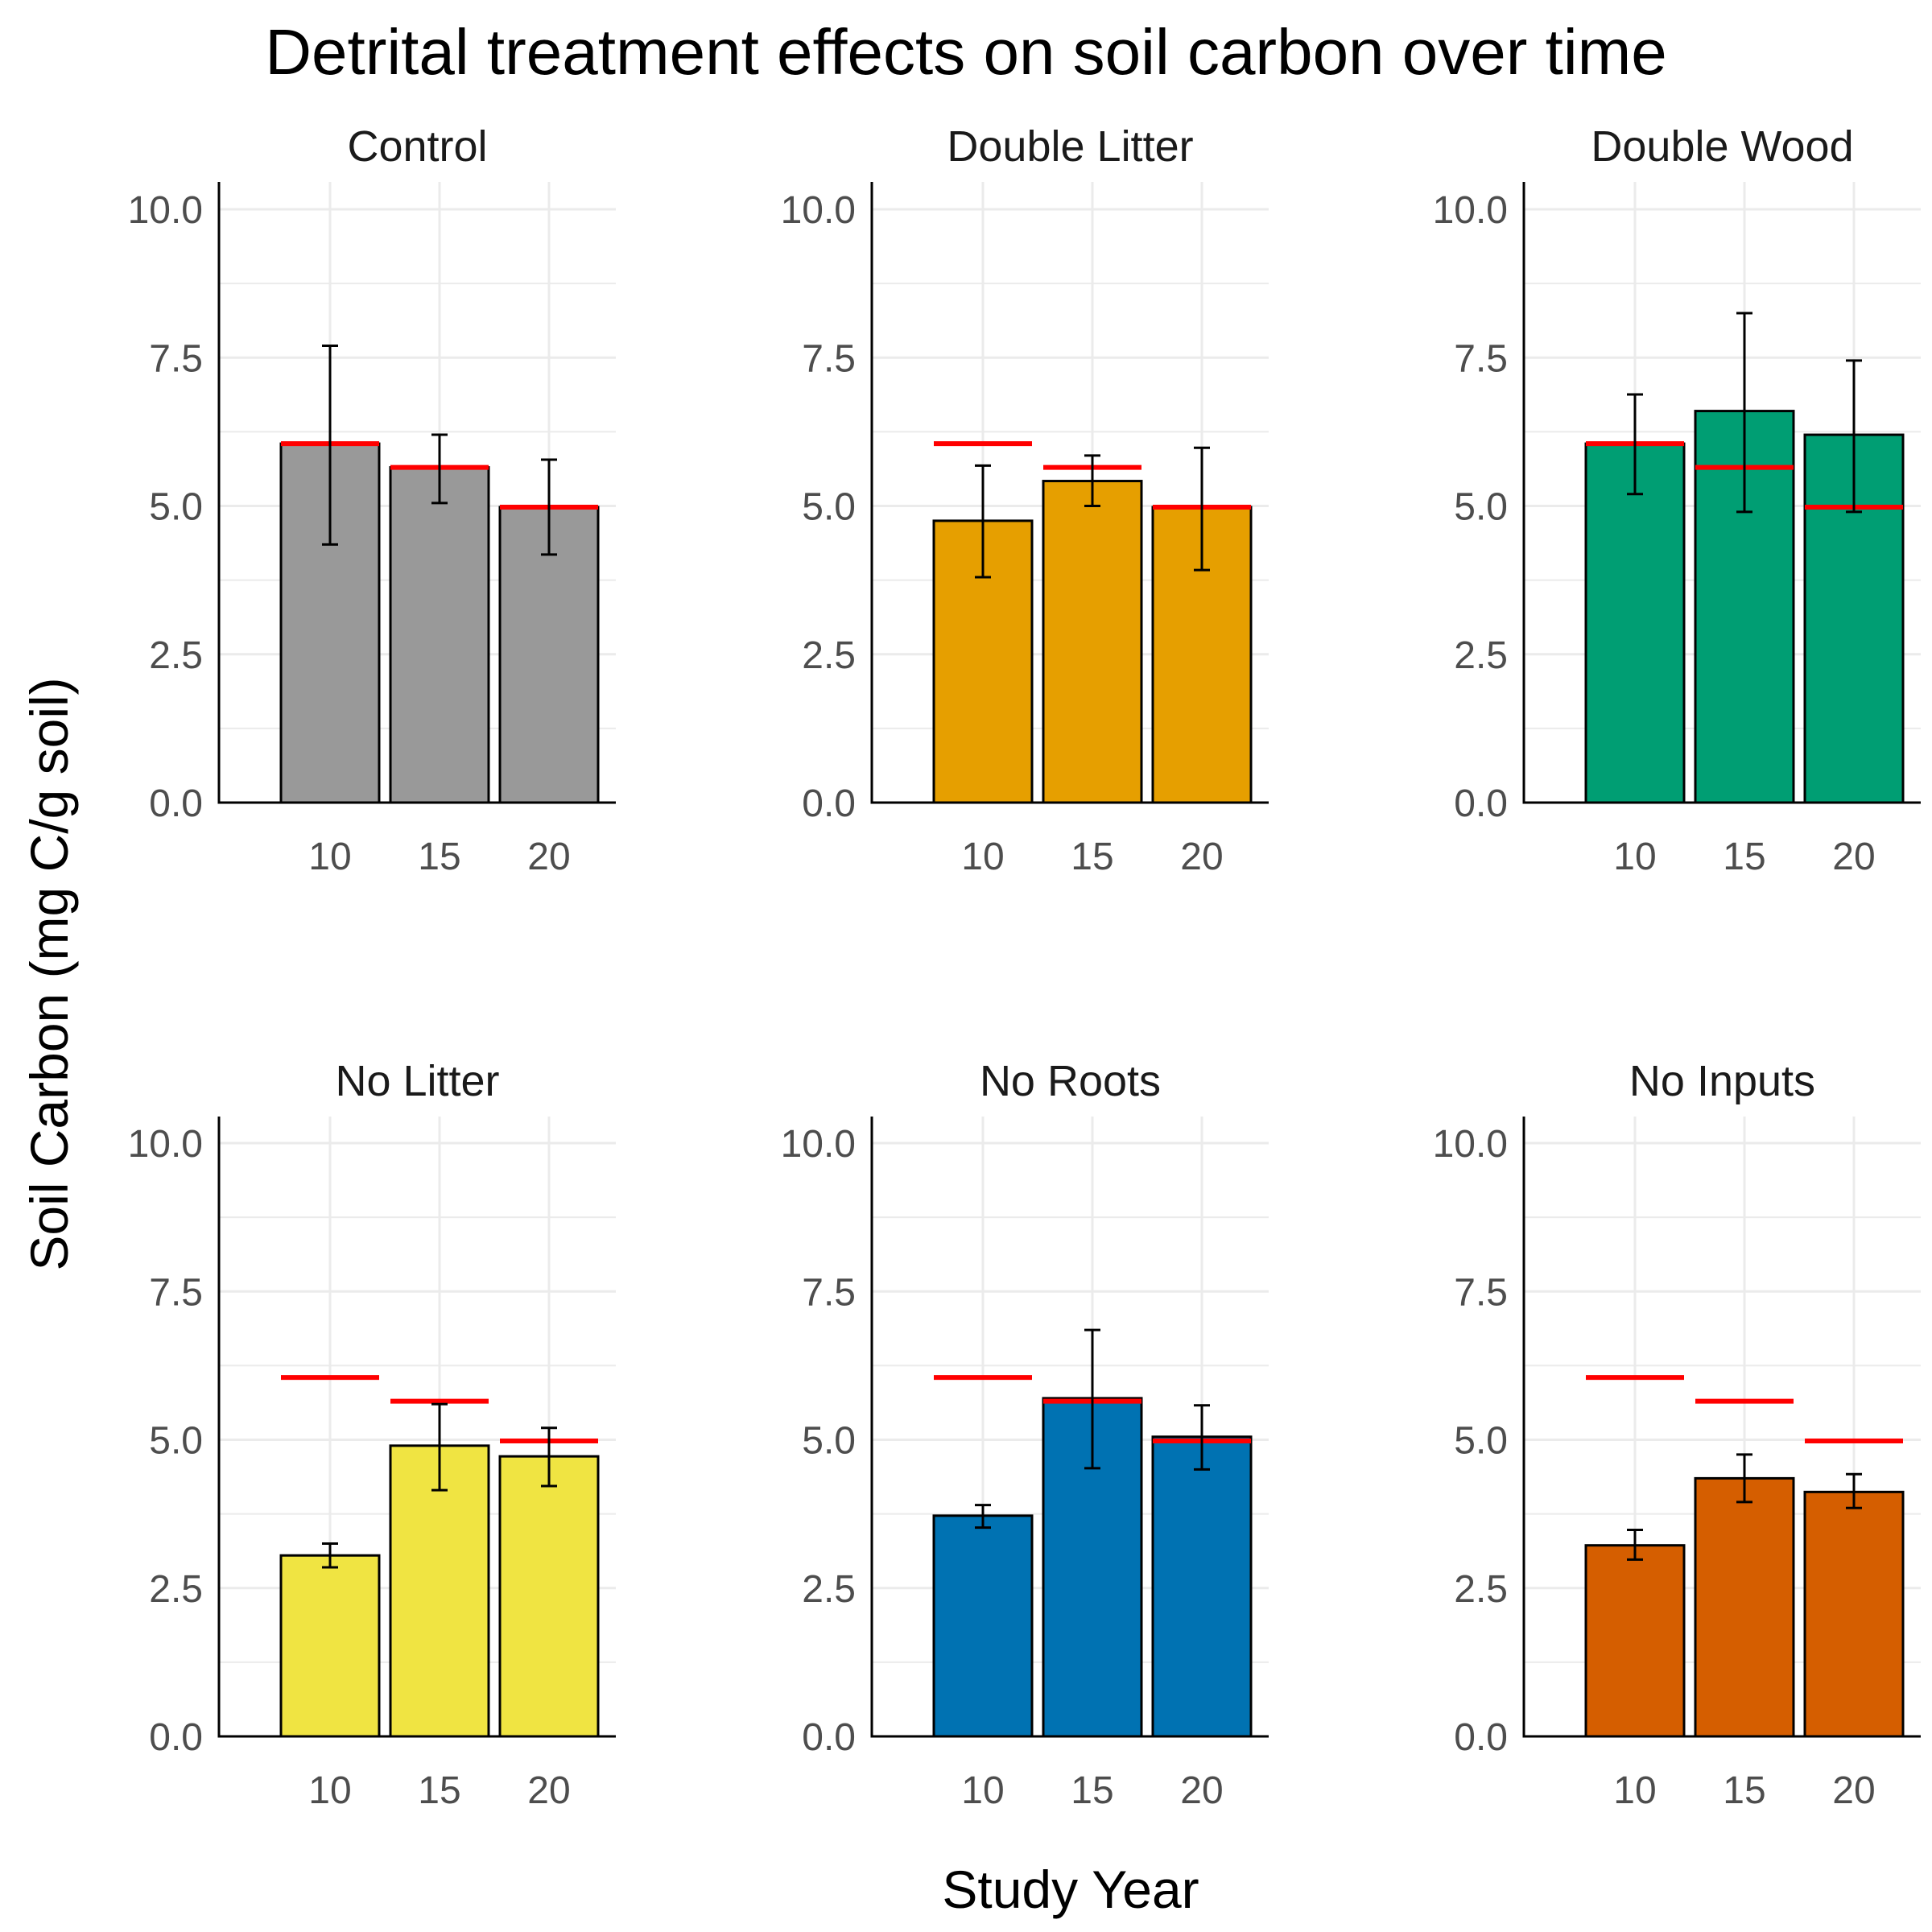  Describe the element at coordinates (1070, 1081) in the screenshot. I see `panel-title-no-roots: No Roots` at that location.